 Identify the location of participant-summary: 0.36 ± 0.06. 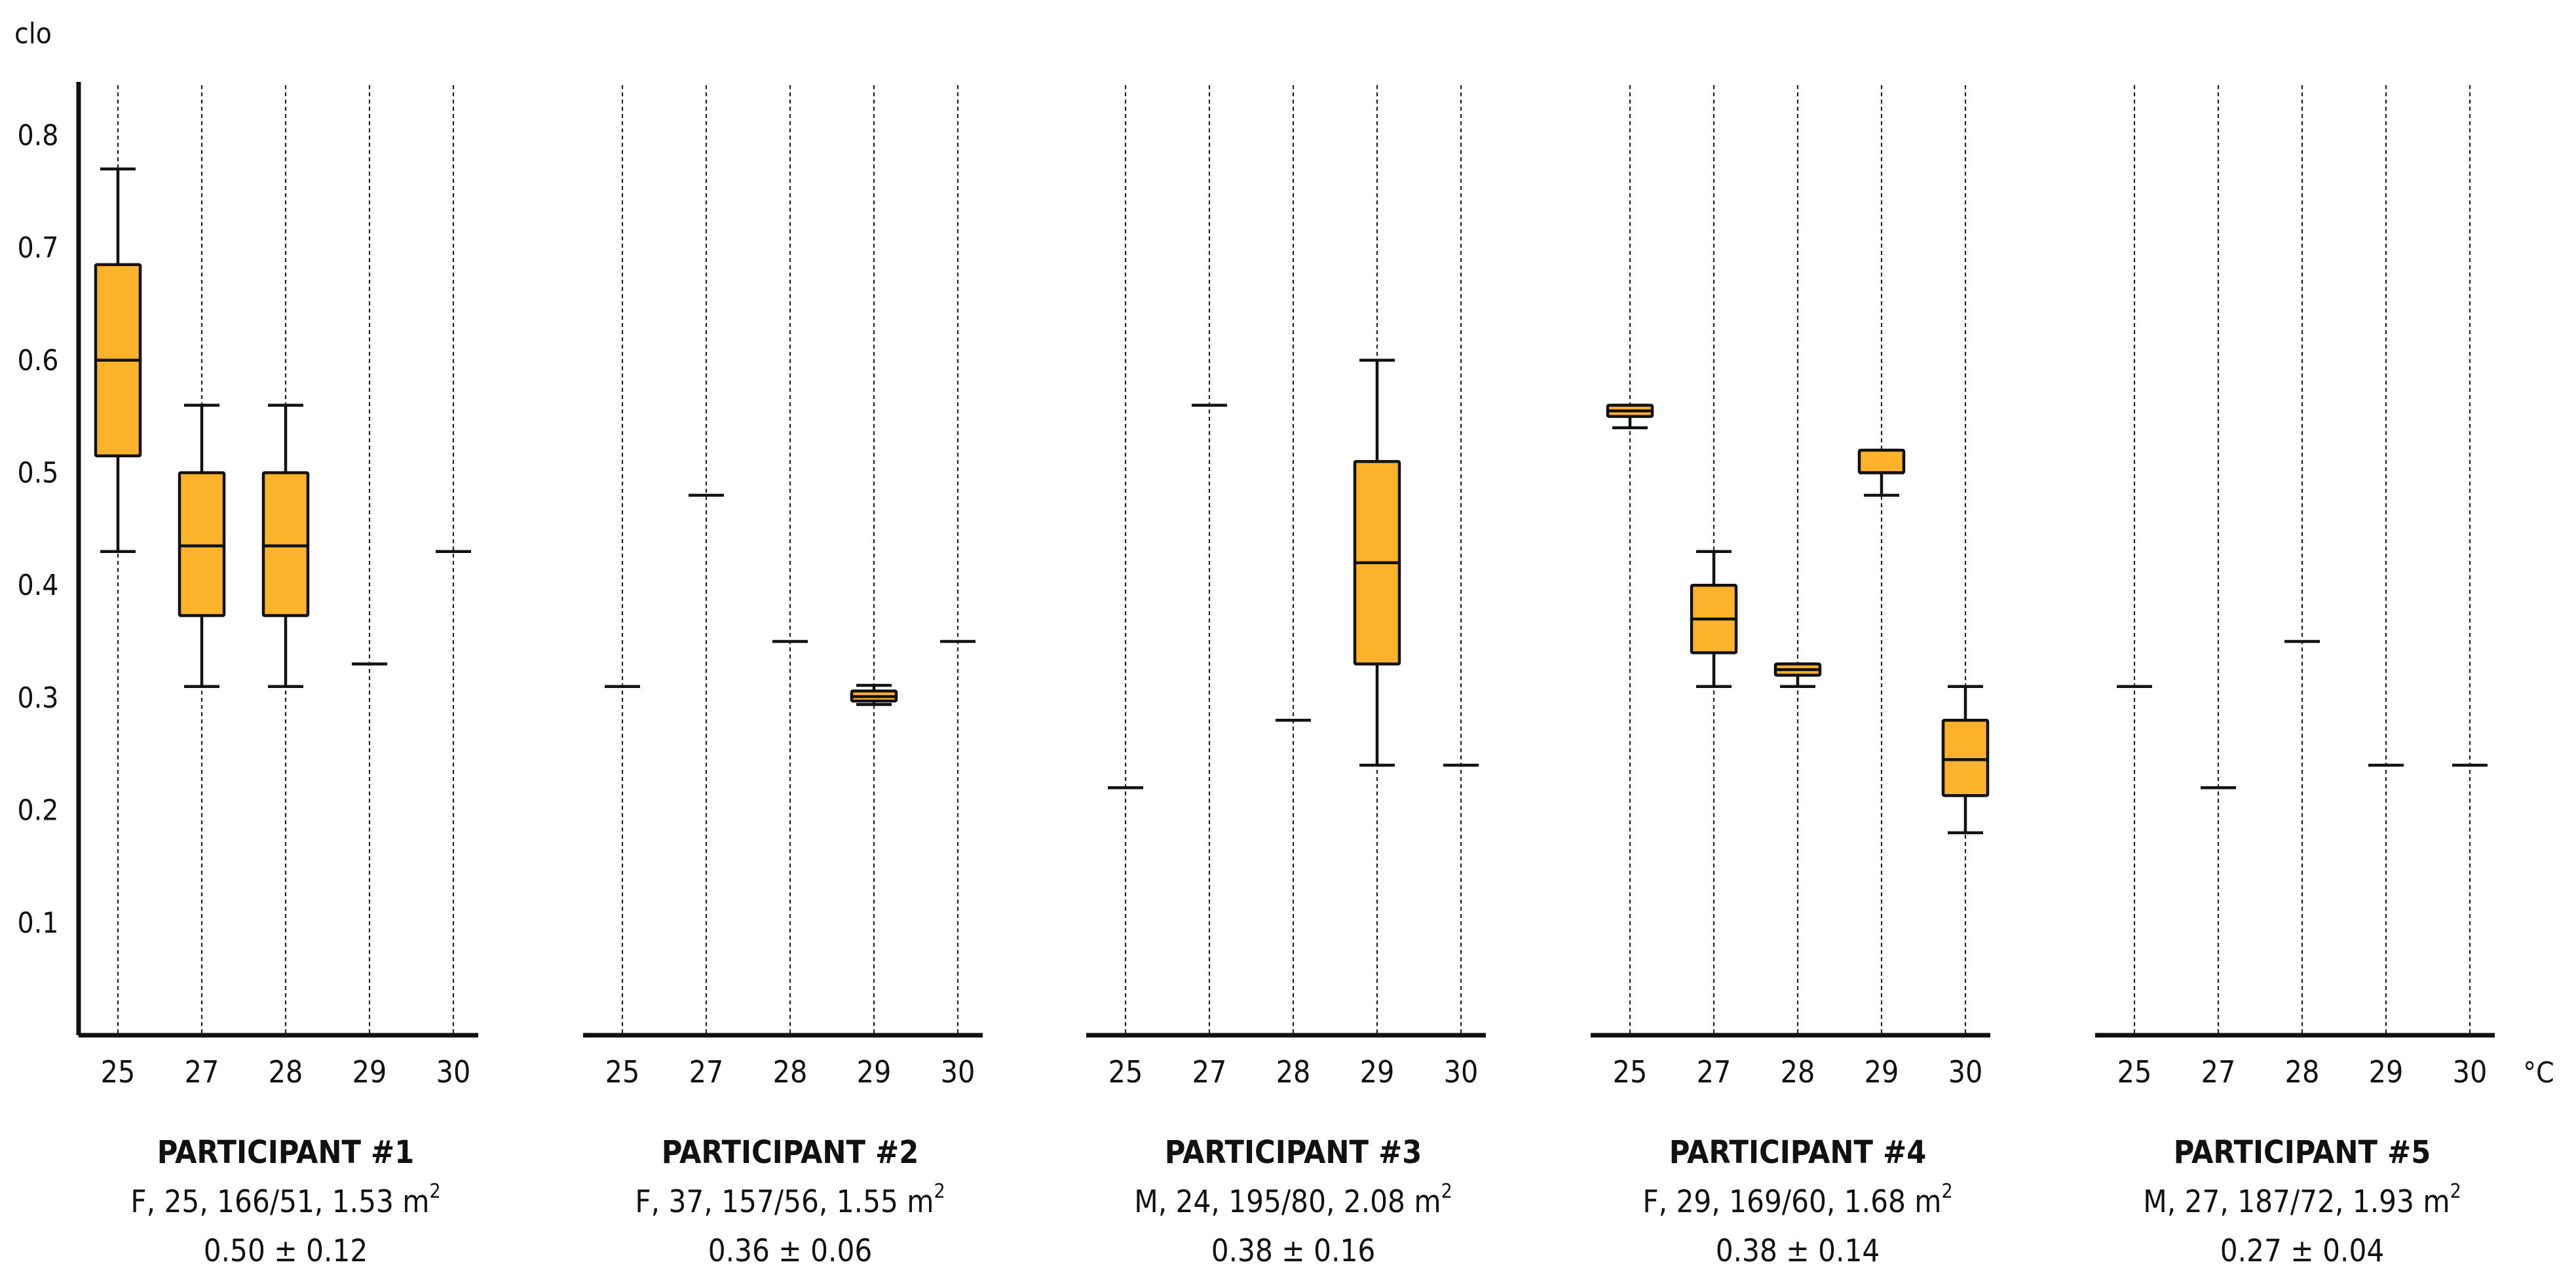
(790, 1251).